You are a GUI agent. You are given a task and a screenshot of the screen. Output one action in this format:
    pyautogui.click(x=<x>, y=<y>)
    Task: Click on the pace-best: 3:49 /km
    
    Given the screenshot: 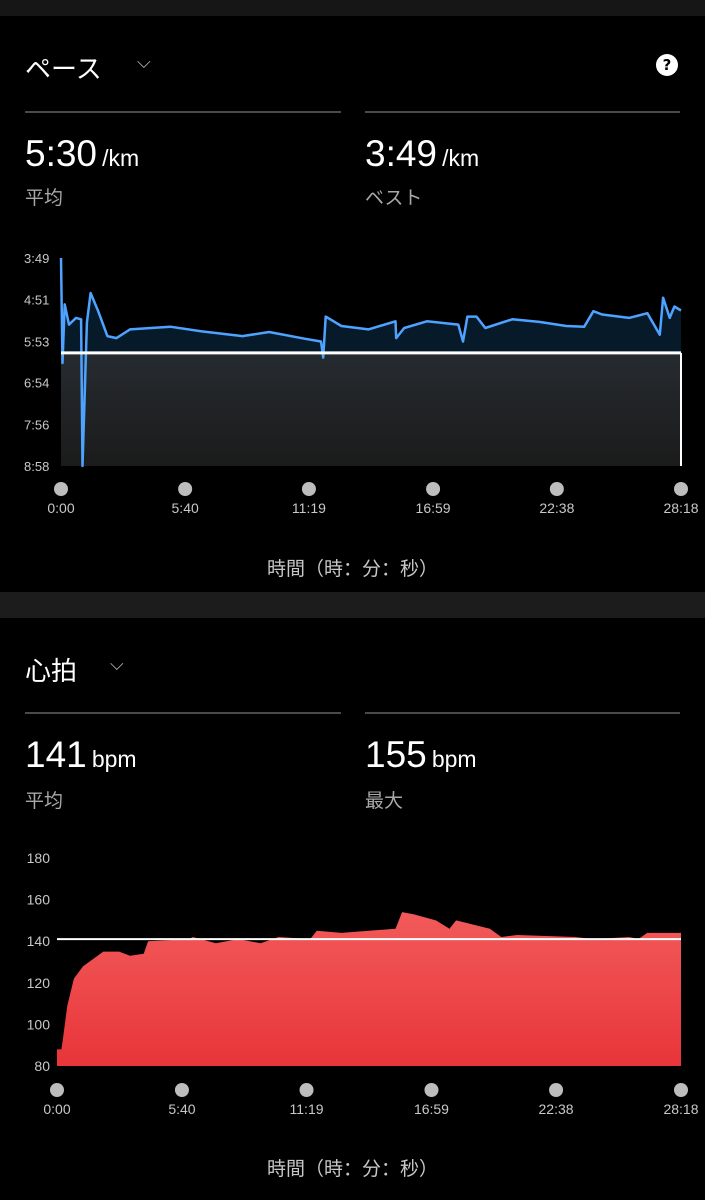 What is the action you would take?
    pyautogui.click(x=422, y=154)
    